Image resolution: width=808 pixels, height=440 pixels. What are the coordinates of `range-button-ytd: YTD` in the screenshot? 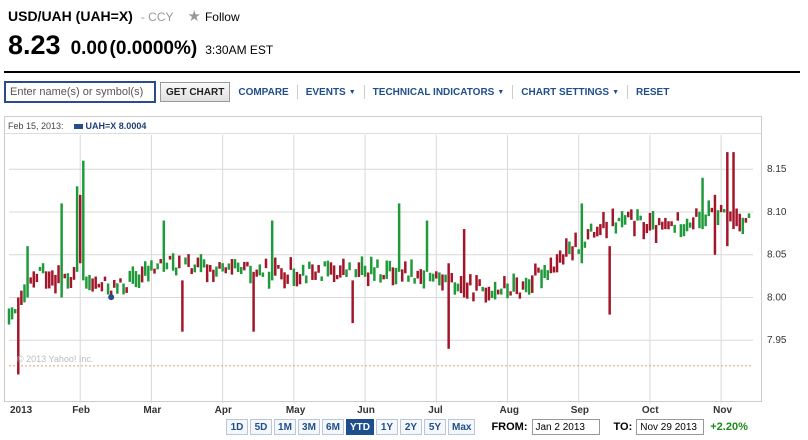 It's located at (360, 427).